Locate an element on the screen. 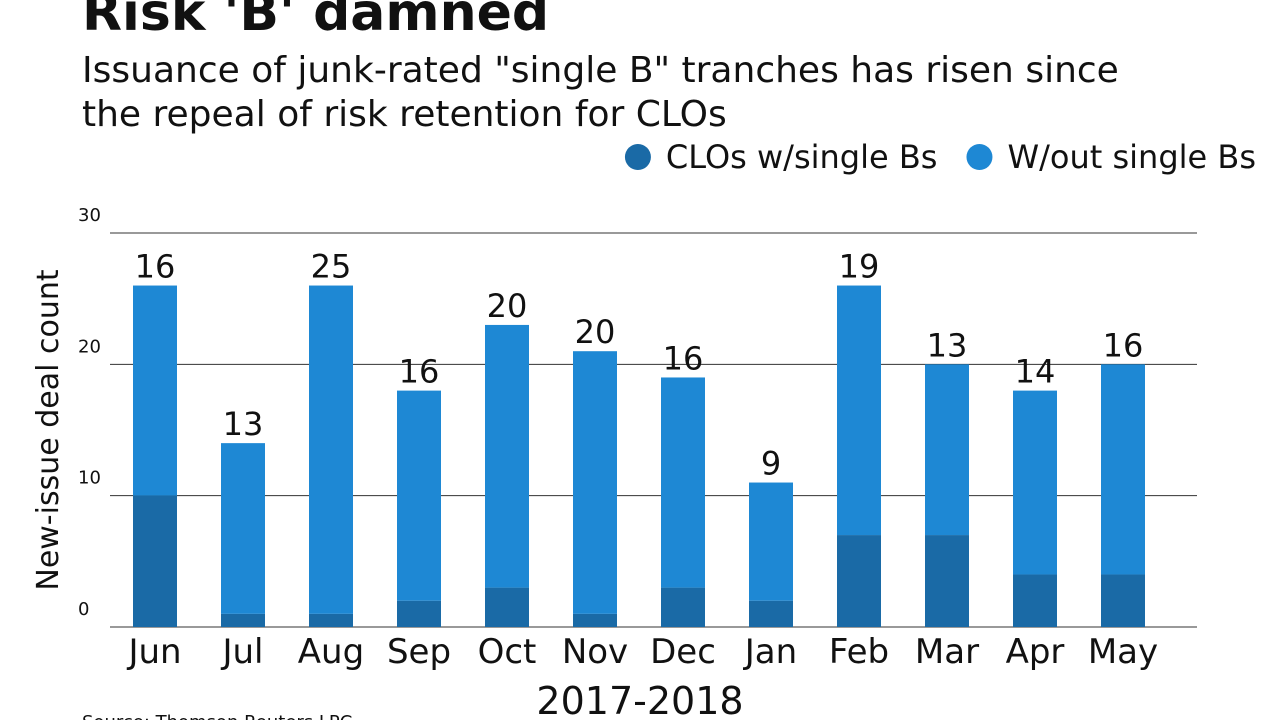 The image size is (1280, 720). x-tick-label: Jul is located at coordinates (241, 652).